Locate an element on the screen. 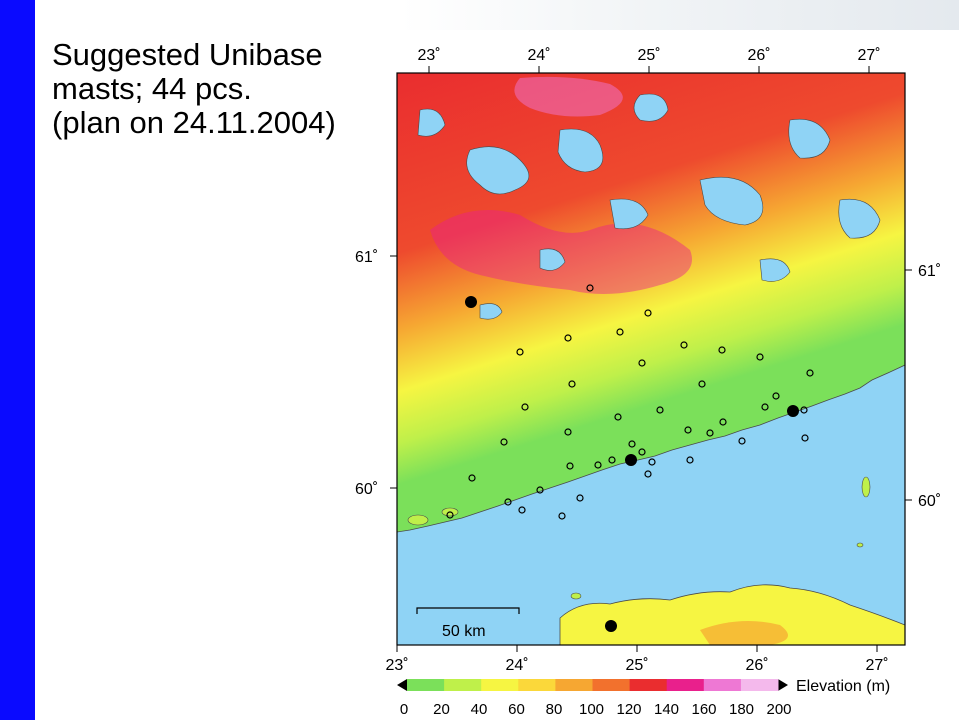 Image resolution: width=959 pixels, height=720 pixels. lon-label-bottom: 27˚ is located at coordinates (876, 665).